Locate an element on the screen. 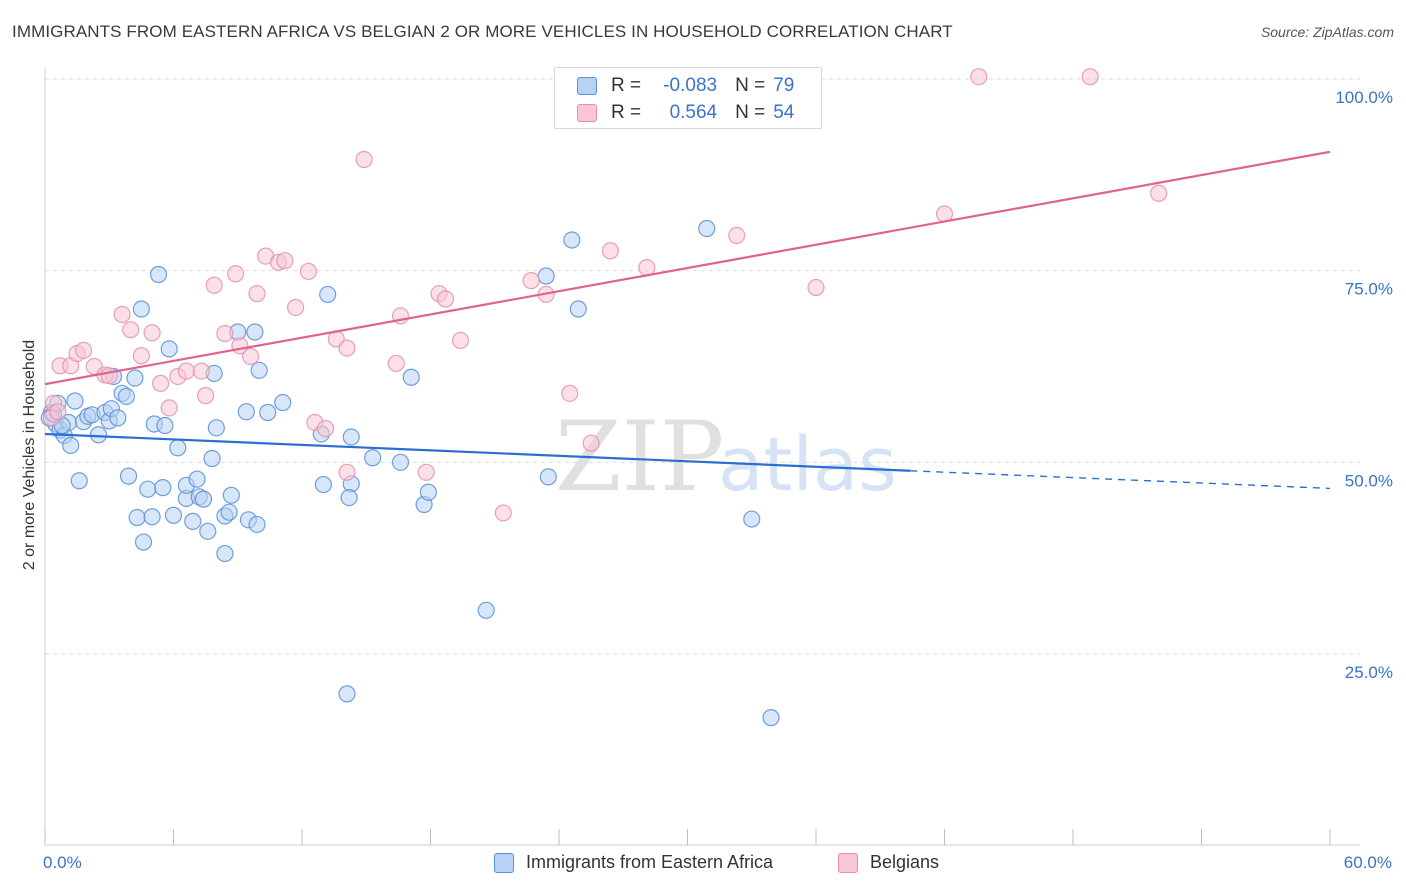 The height and width of the screenshot is (892, 1406). source-label: Source: ZipAtlas.com is located at coordinates (1327, 32).